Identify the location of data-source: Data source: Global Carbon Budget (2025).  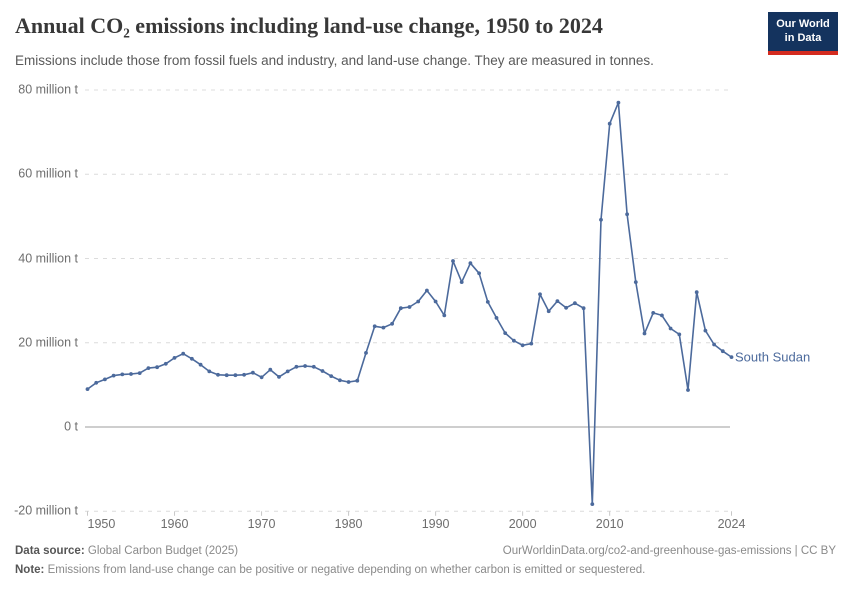
(126, 551).